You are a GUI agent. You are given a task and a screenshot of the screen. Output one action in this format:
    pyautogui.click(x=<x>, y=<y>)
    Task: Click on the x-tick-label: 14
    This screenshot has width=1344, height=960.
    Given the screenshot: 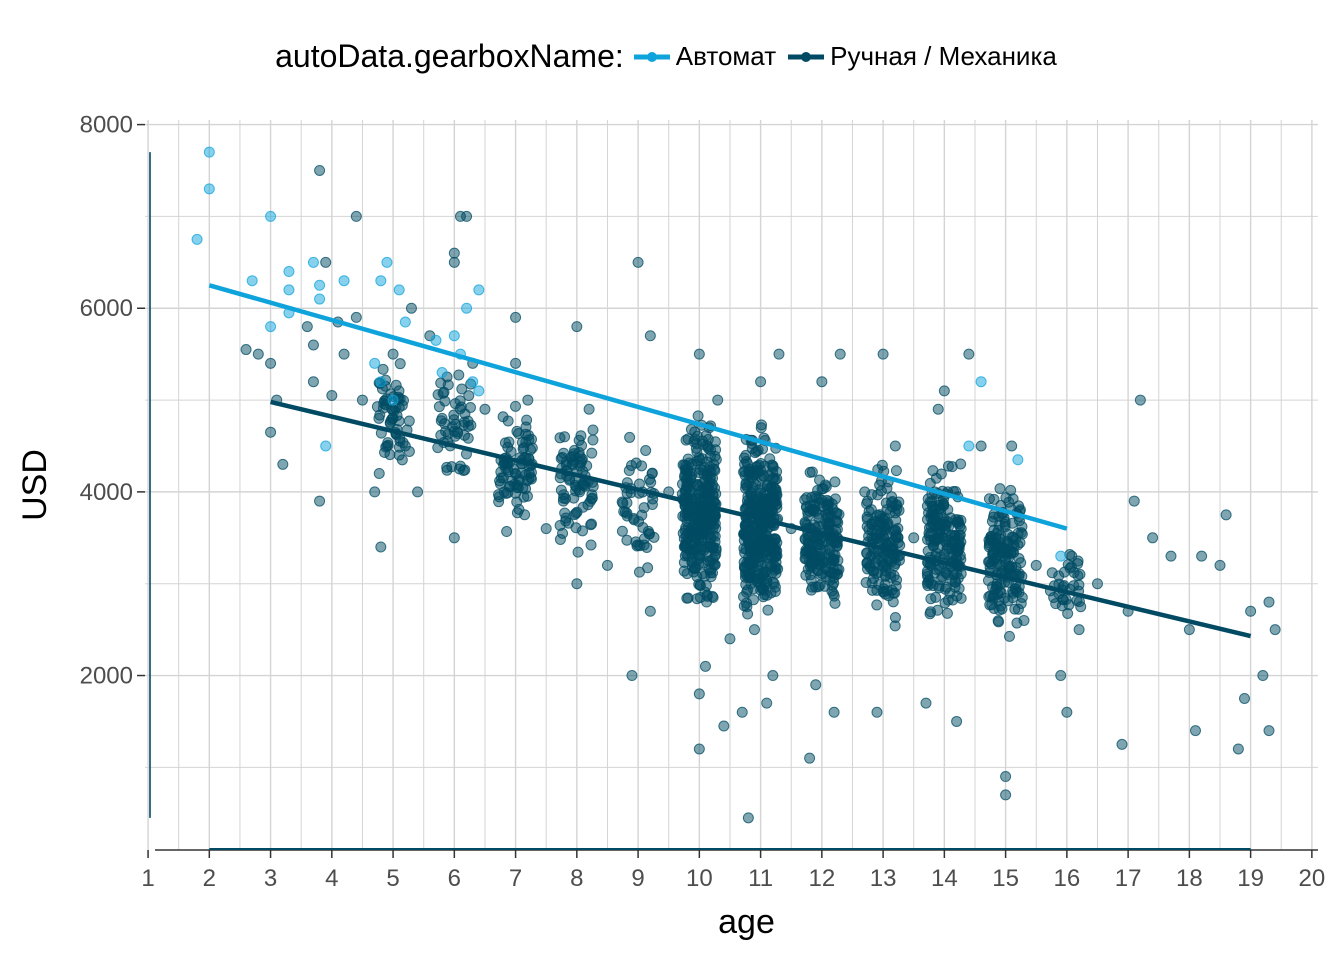 What is the action you would take?
    pyautogui.click(x=944, y=878)
    